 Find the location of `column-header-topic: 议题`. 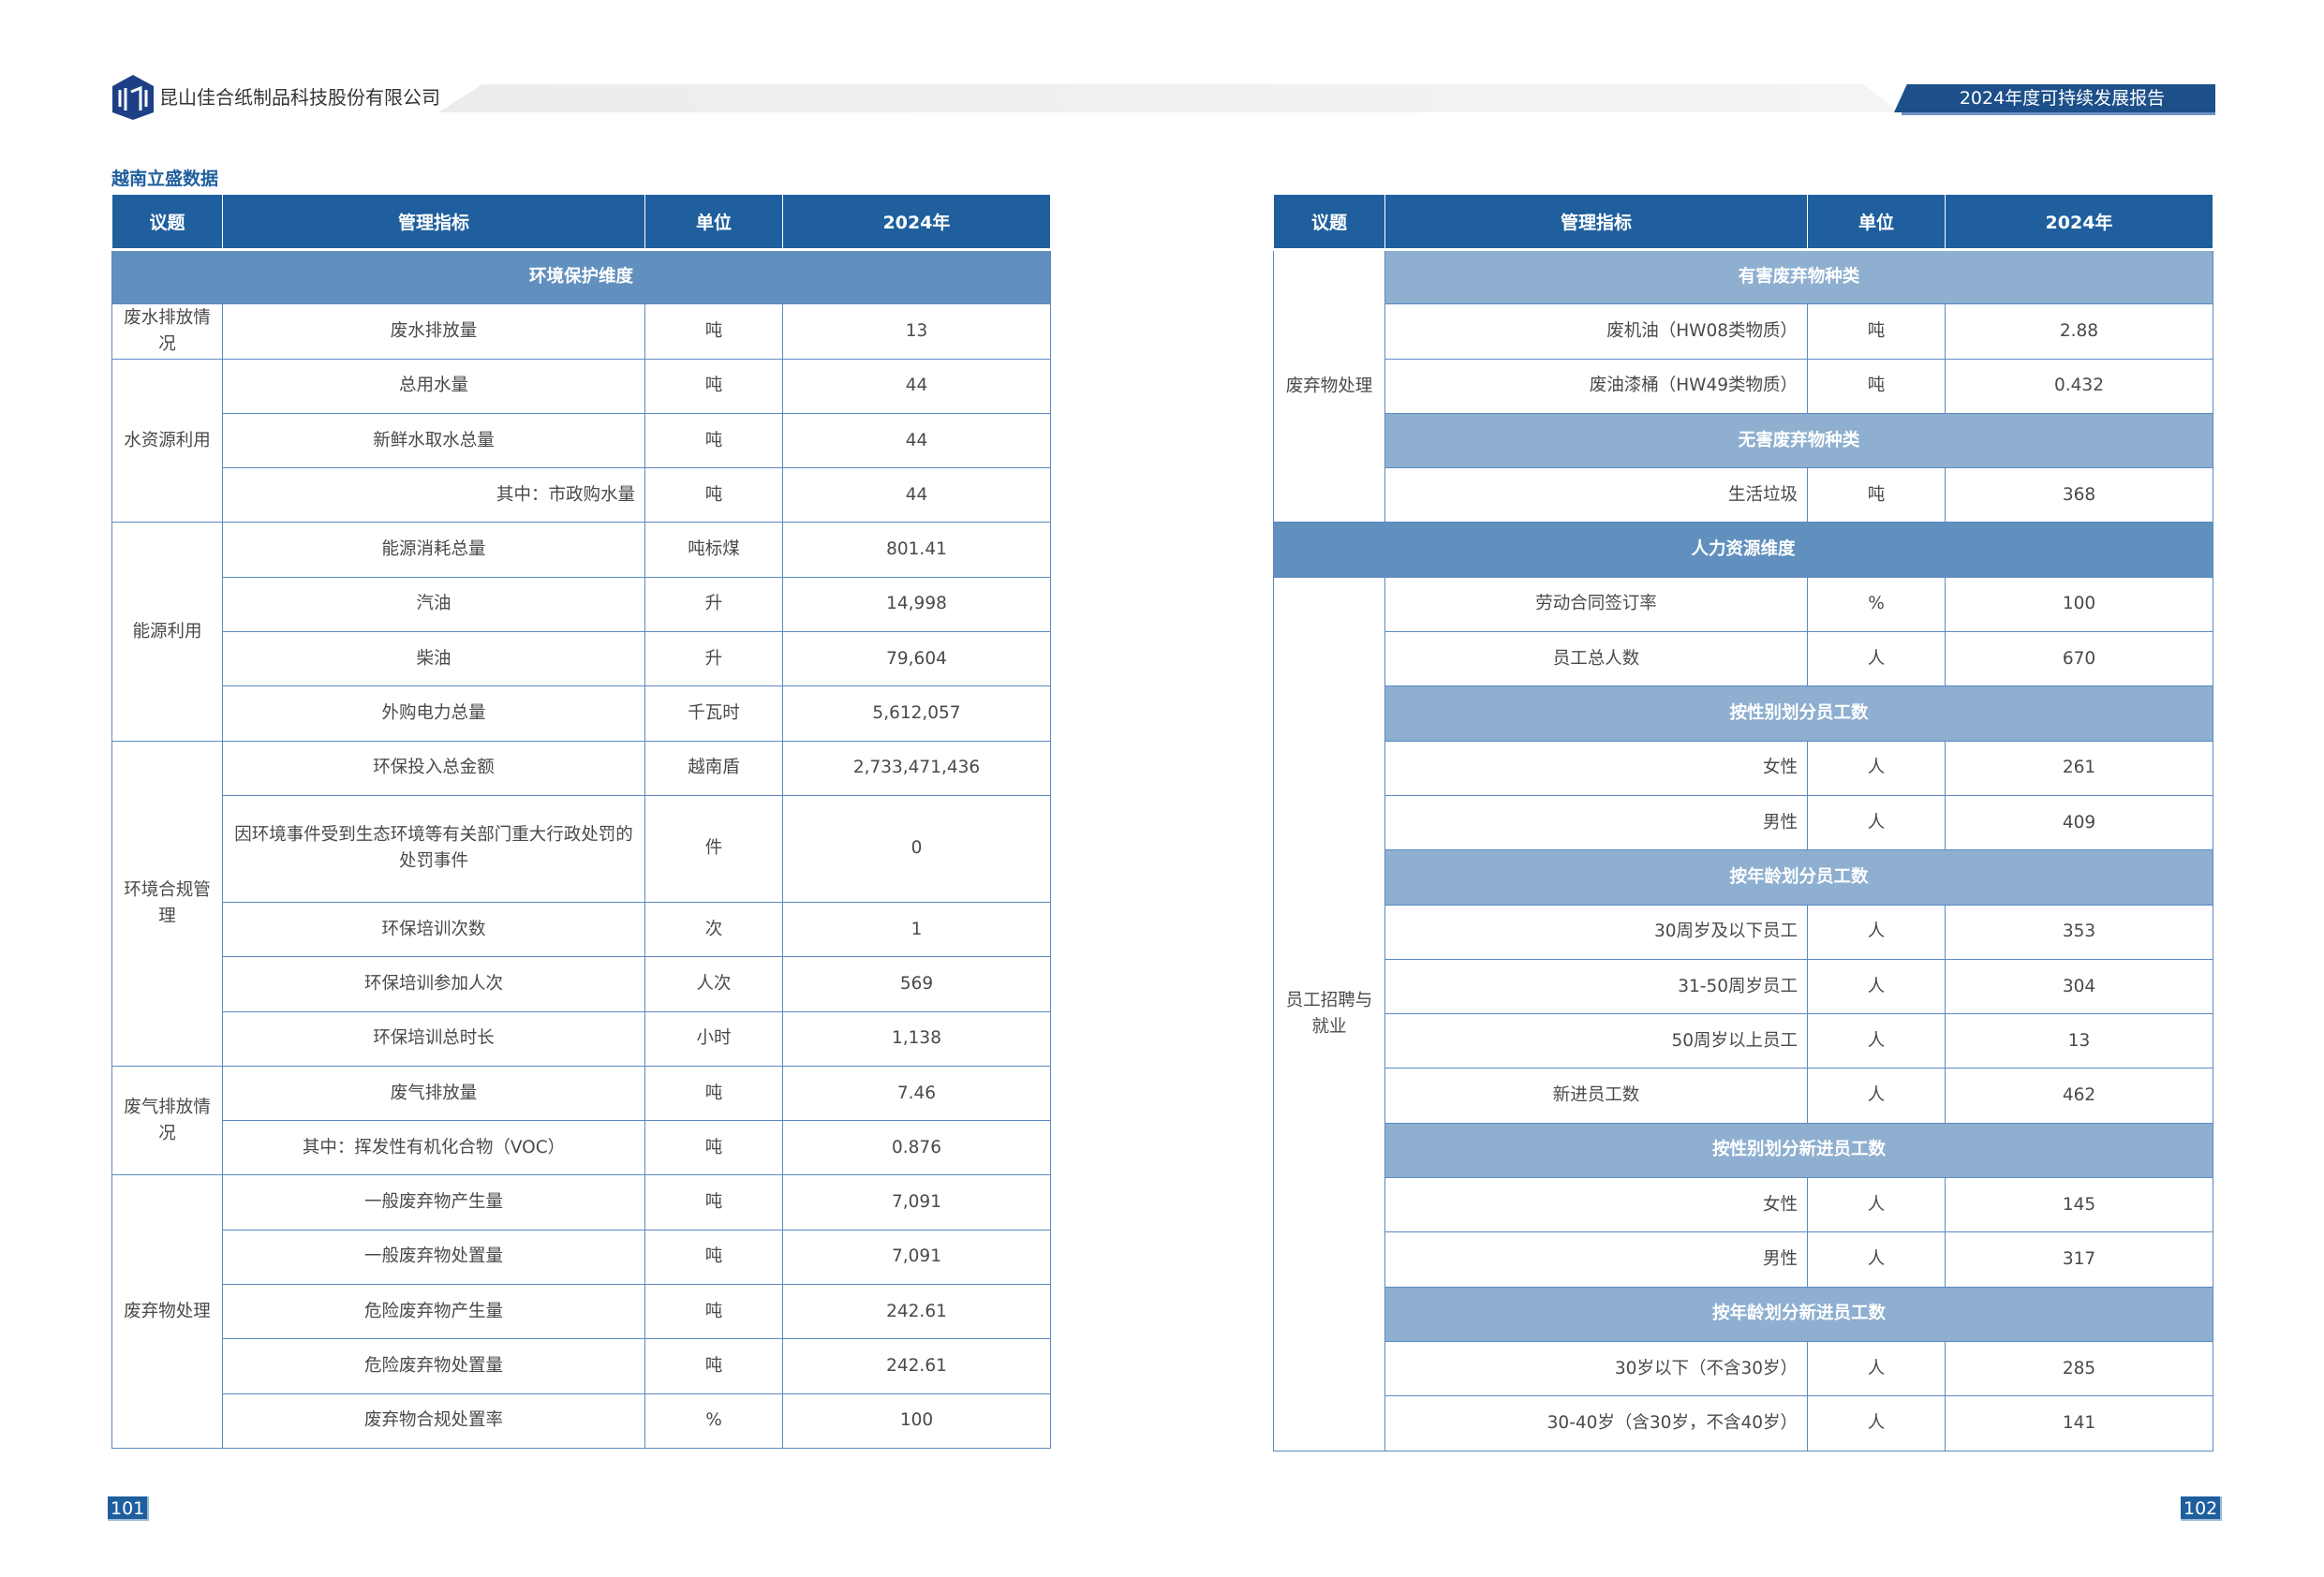

column-header-topic: 议题 is located at coordinates (167, 222).